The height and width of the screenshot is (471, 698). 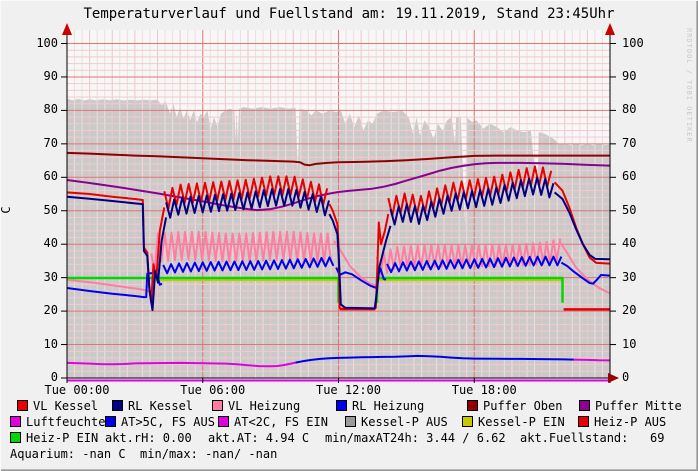 I want to click on legend-label: RL Kessel, so click(x=161, y=406).